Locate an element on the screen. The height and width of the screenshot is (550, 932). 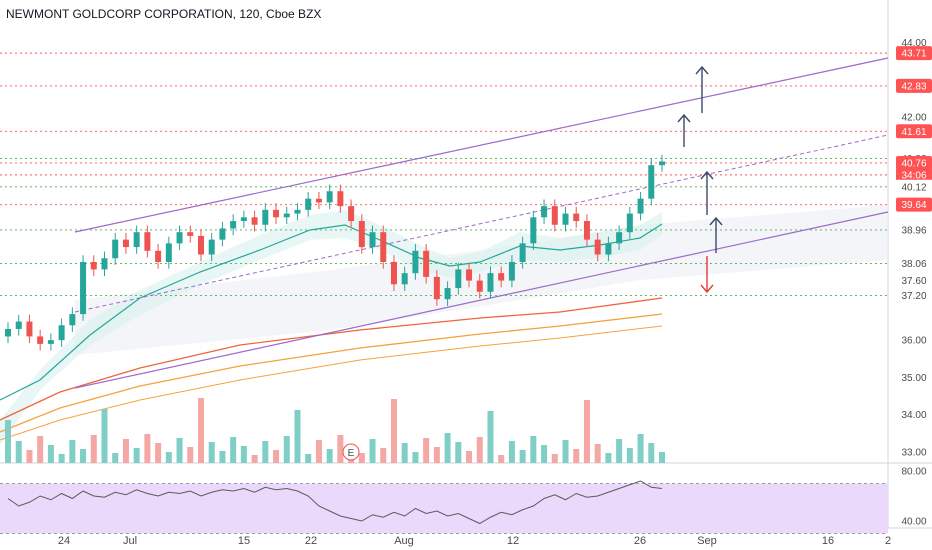
y-tick-label: 37.60 is located at coordinates (913, 281).